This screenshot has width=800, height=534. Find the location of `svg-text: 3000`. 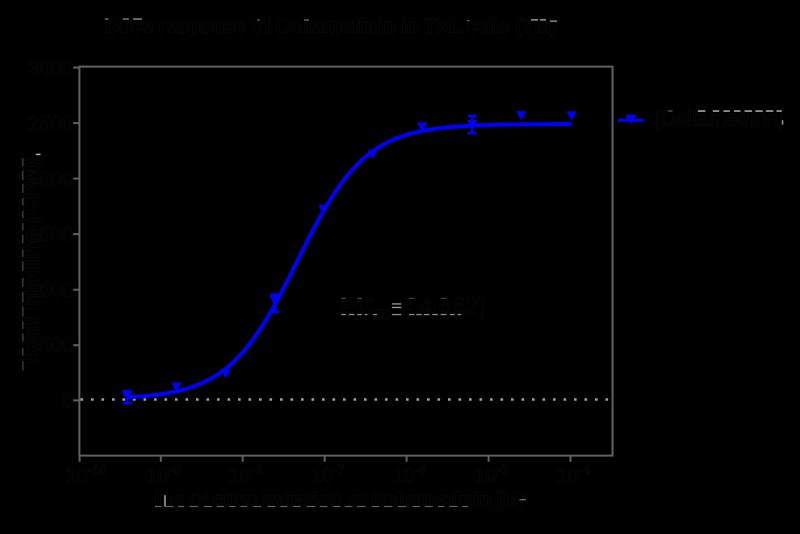

svg-text: 3000 is located at coordinates (51, 69).